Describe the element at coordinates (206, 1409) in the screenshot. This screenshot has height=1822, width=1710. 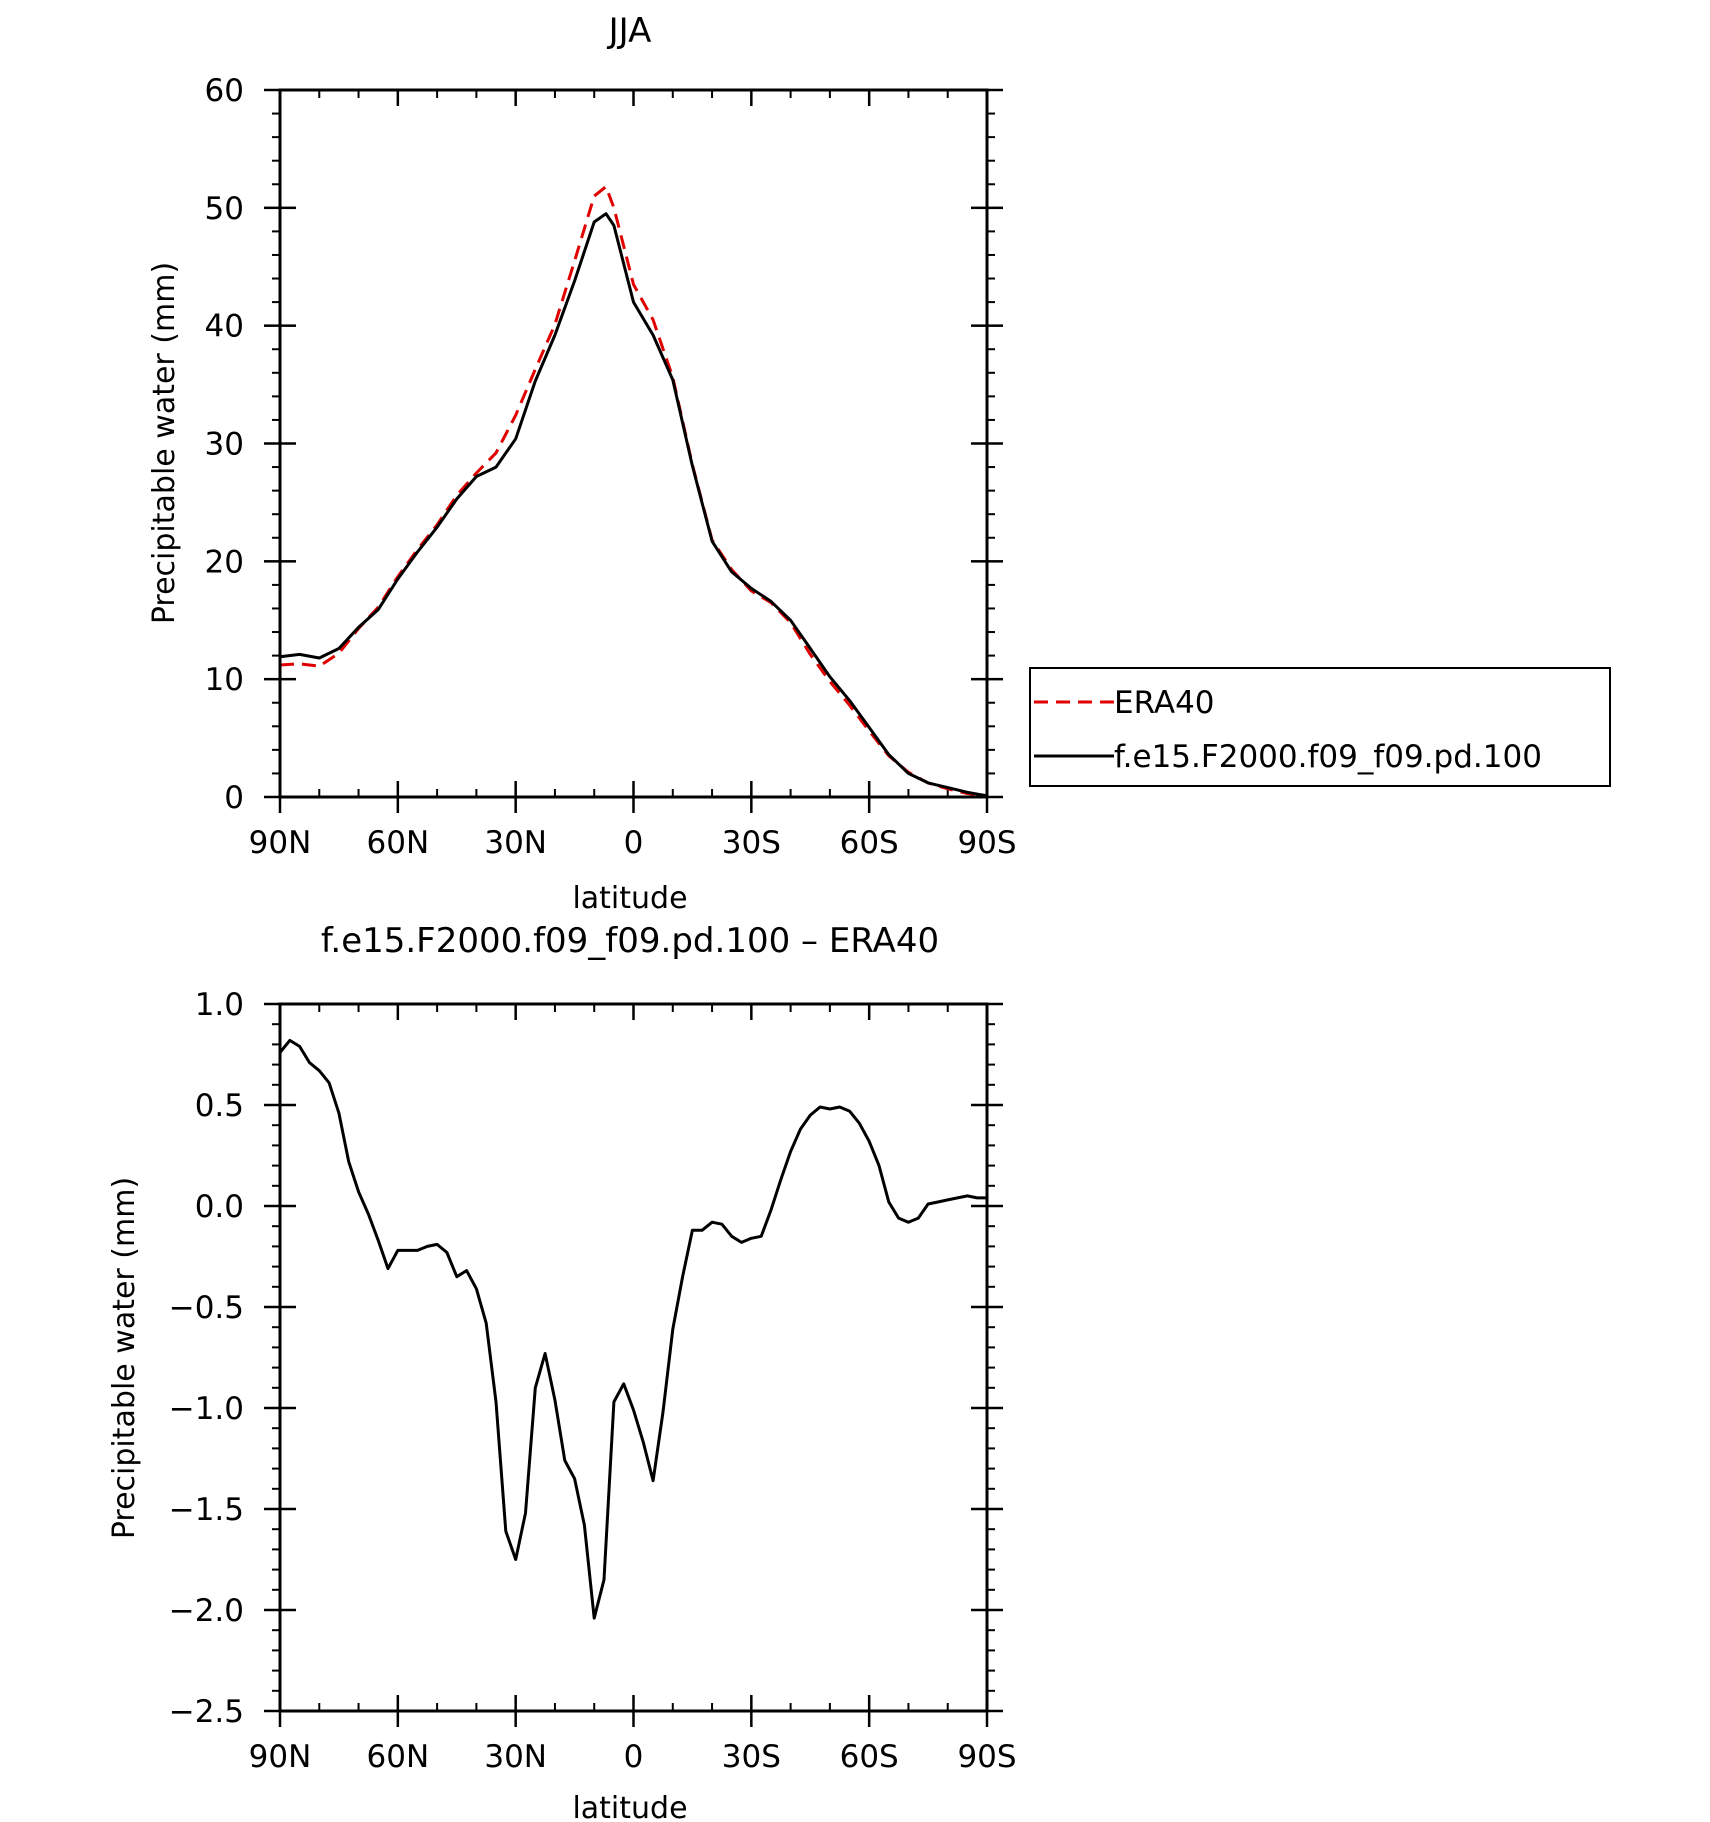
I see `y-tick-label: −1.0` at that location.